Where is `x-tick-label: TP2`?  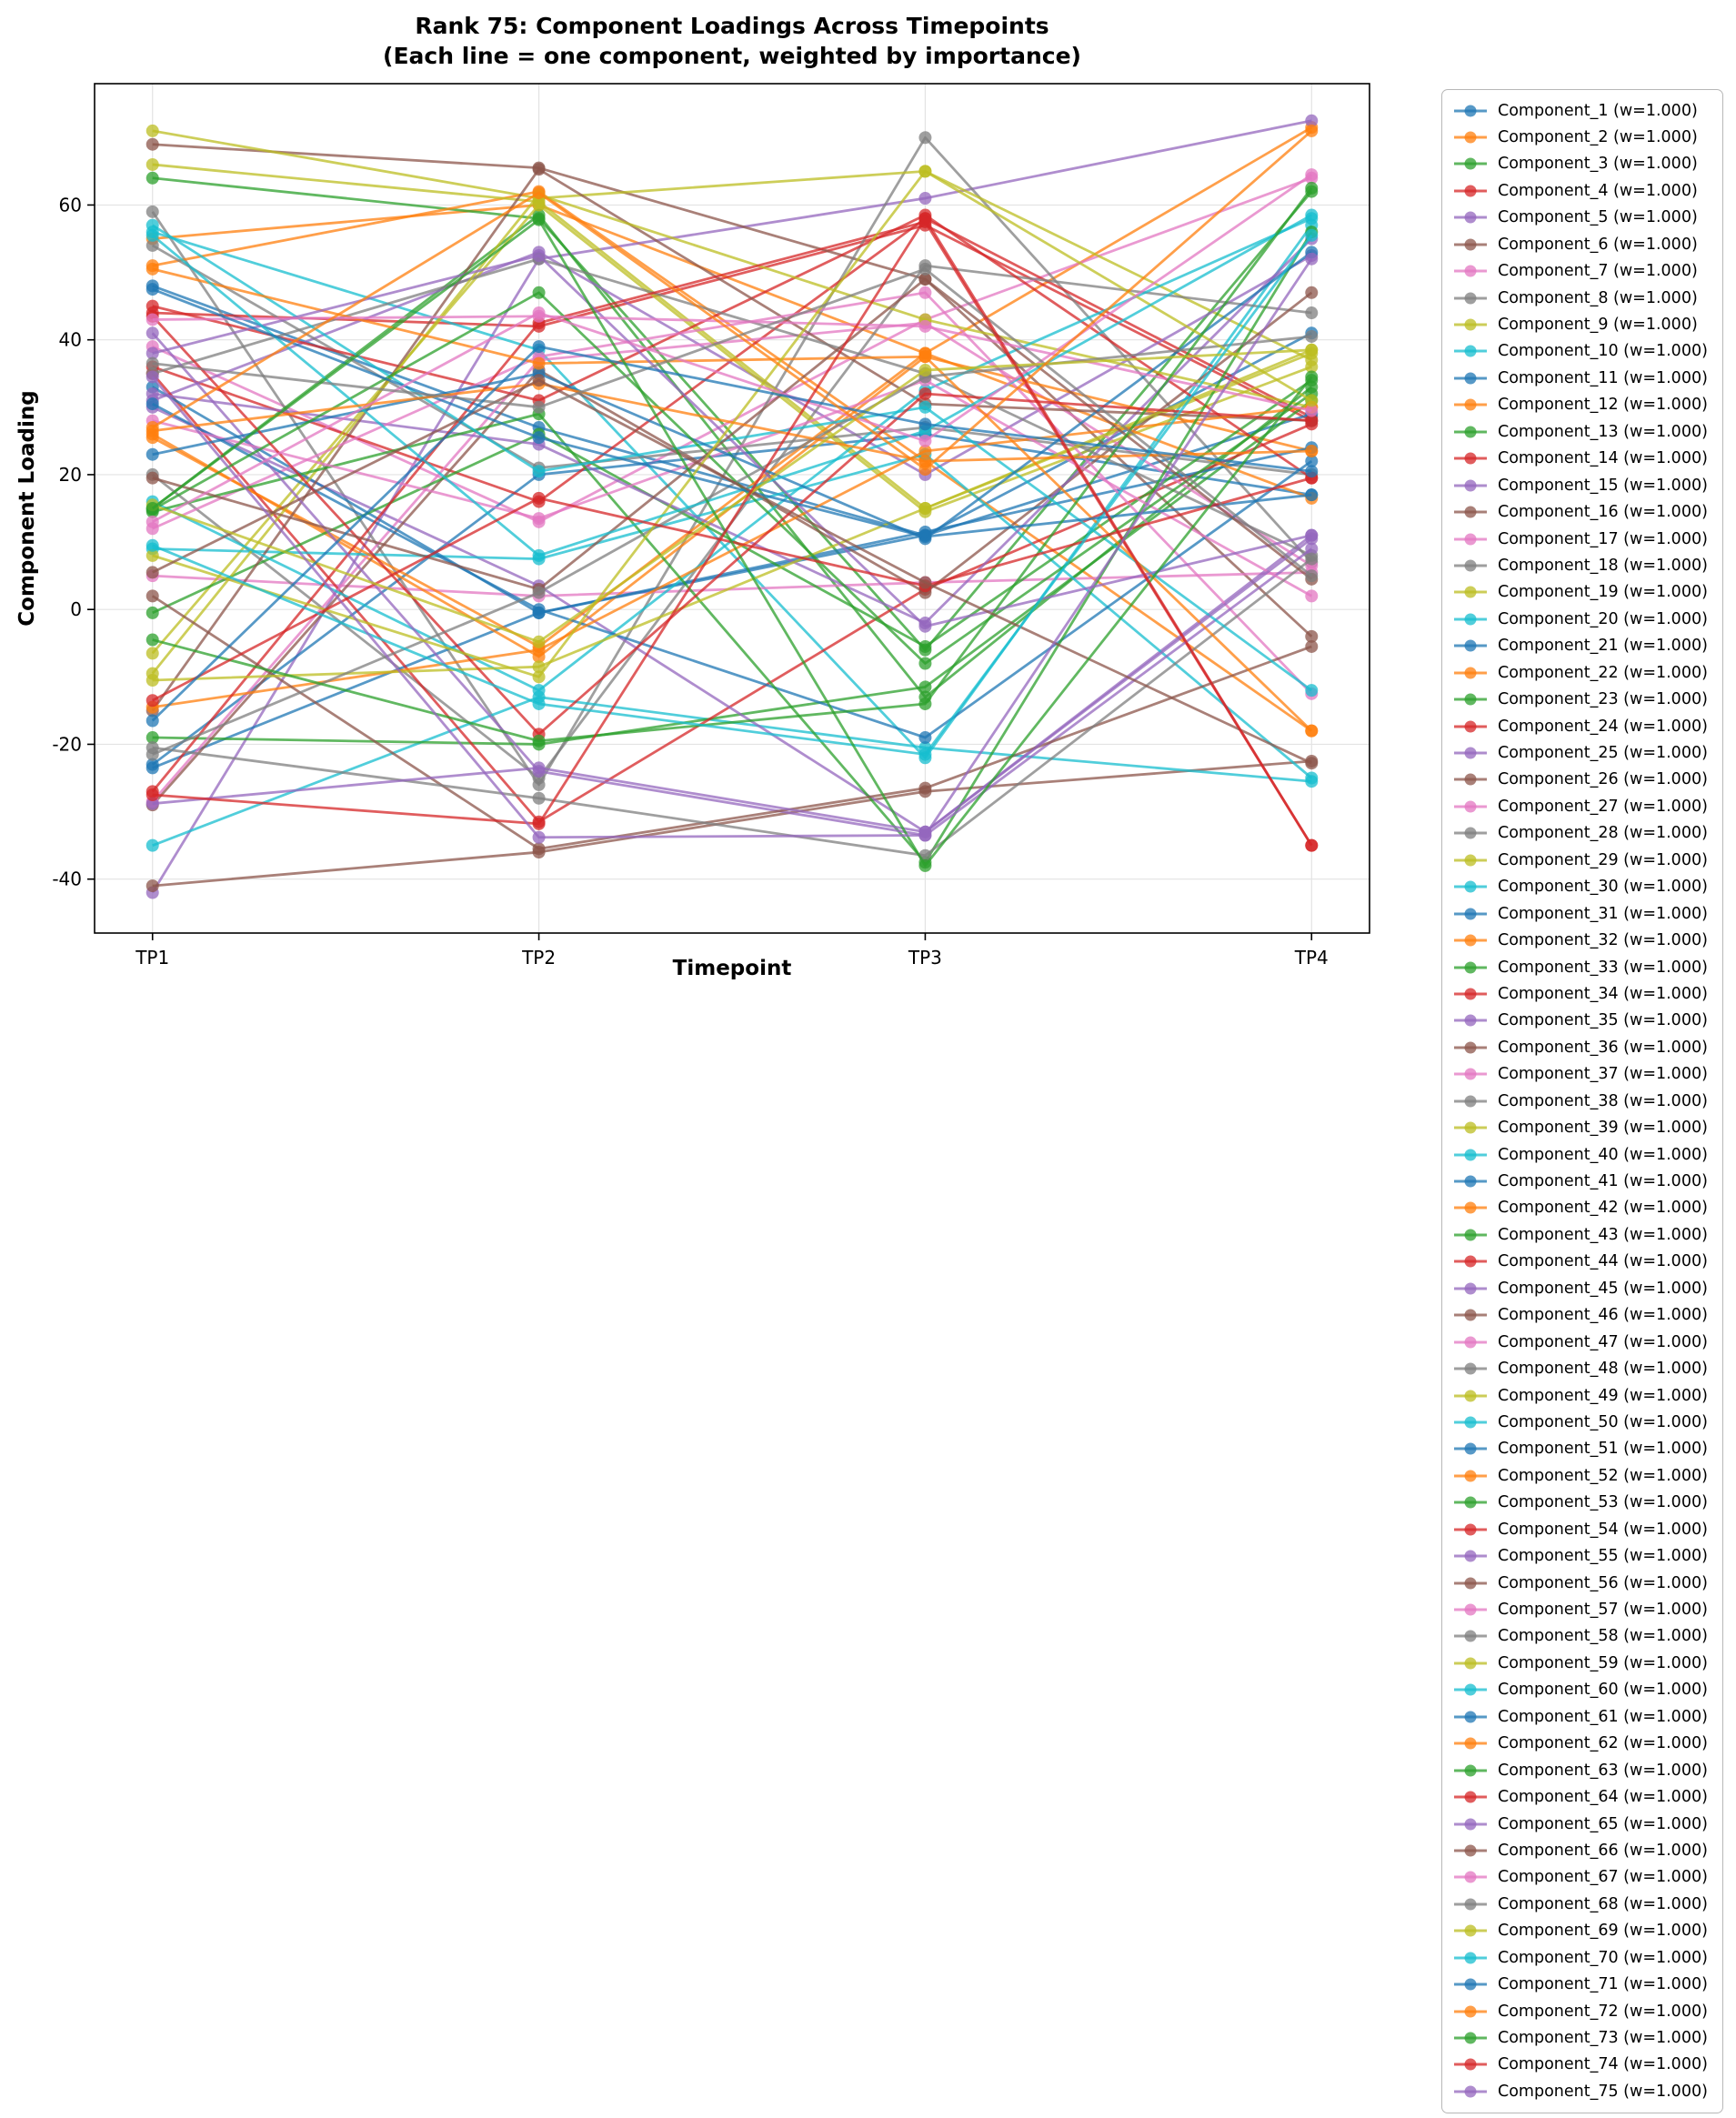 x-tick-label: TP2 is located at coordinates (538, 958).